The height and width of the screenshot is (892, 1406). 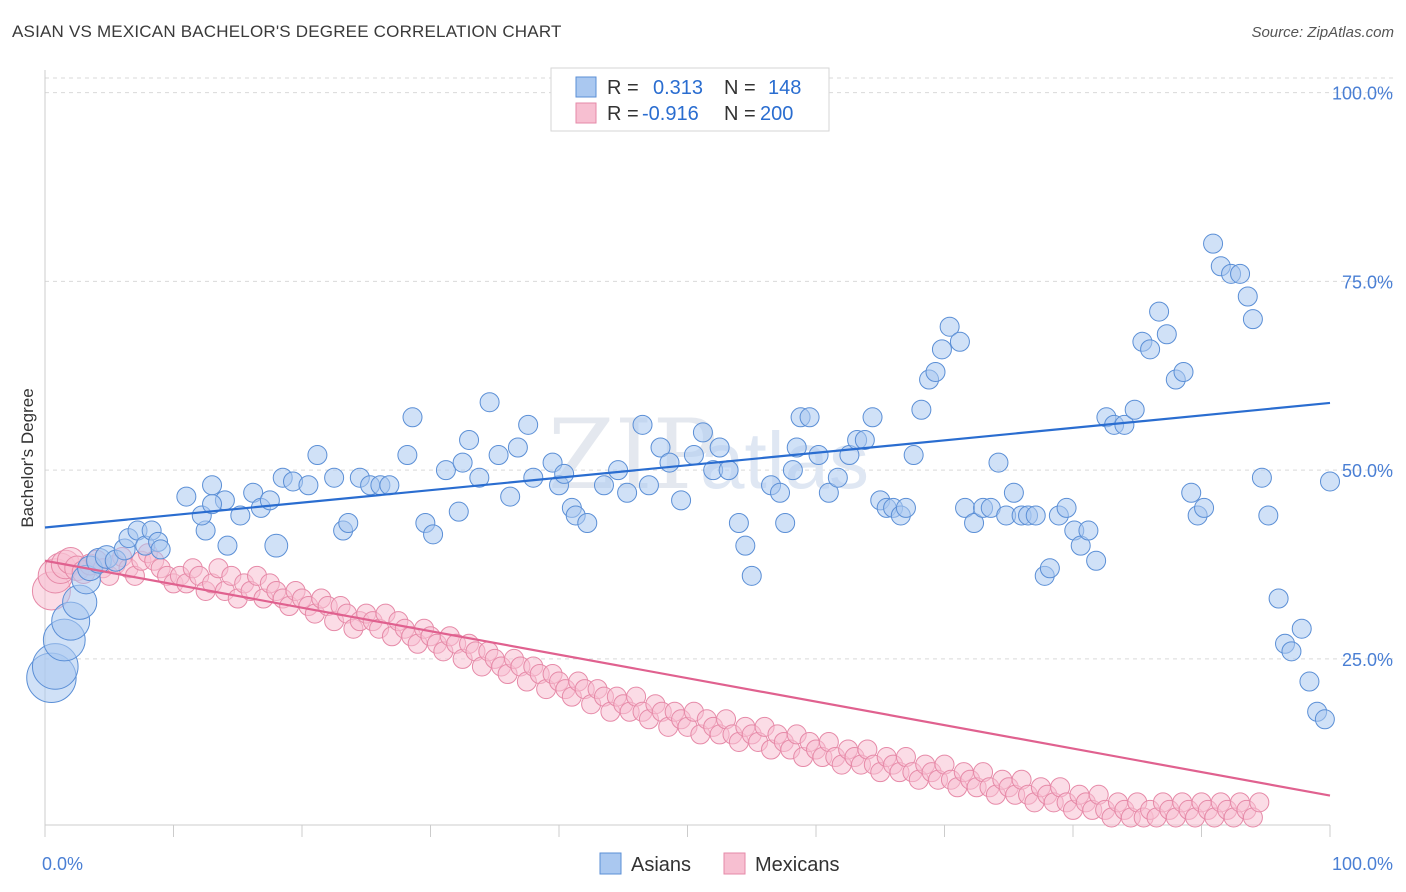 I want to click on x-tick-label-min: 0.0%, so click(x=62, y=864).